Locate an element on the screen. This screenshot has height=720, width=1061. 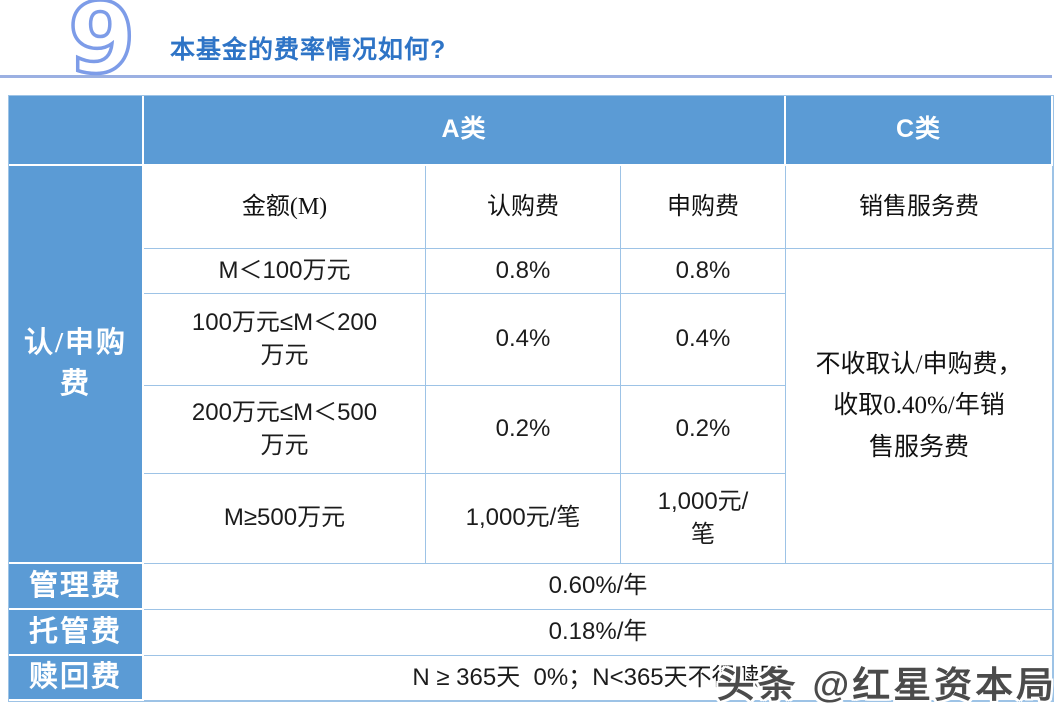
row-group-label-subscription-purchase-fee: 认/申购 费 is located at coordinates (76, 365).